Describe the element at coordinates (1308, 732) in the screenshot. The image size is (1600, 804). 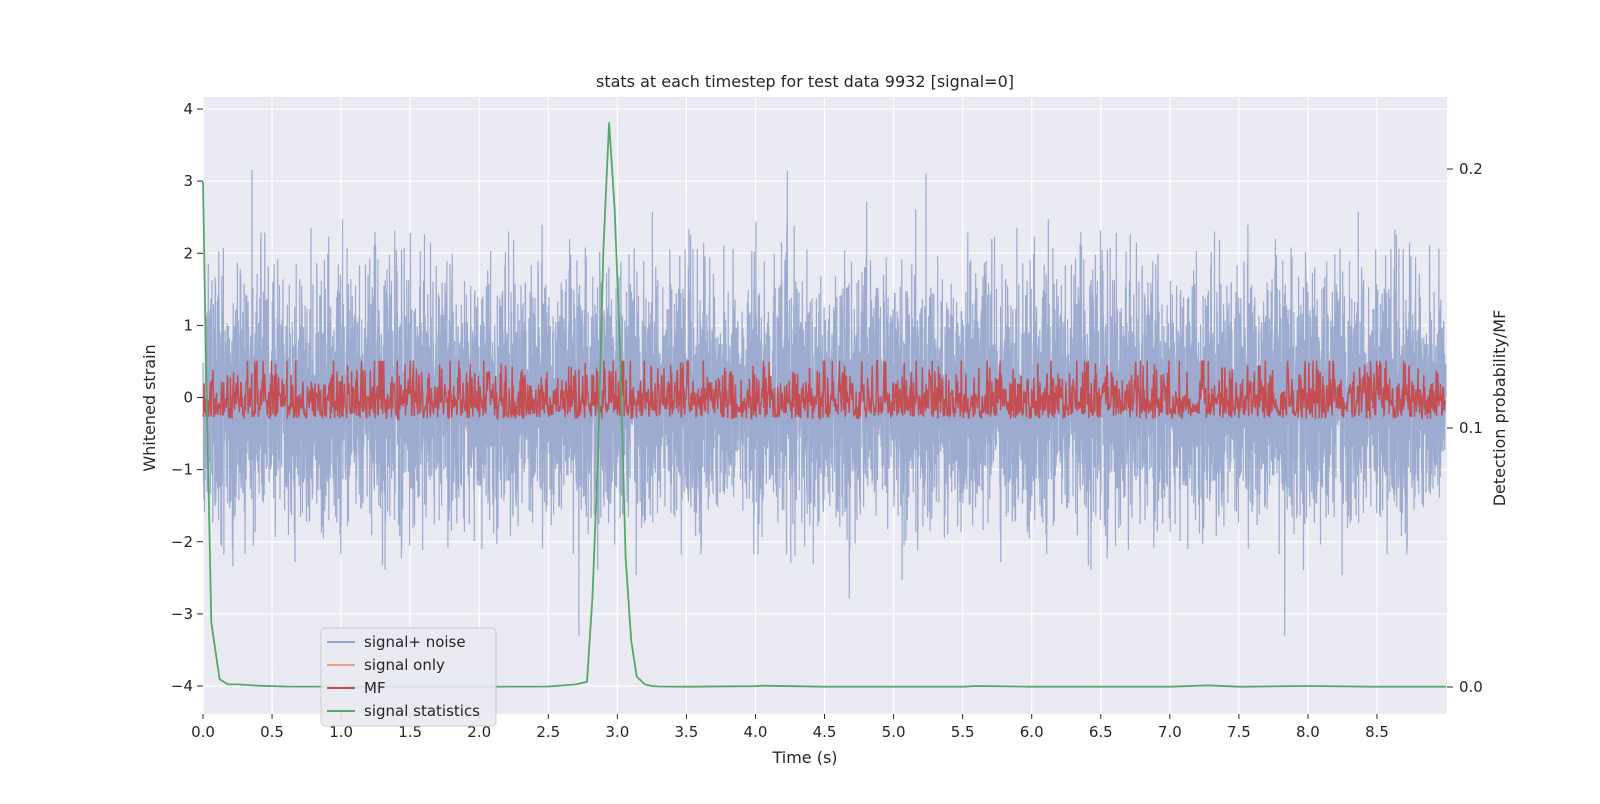
I see `x-tick-label: 8.0` at that location.